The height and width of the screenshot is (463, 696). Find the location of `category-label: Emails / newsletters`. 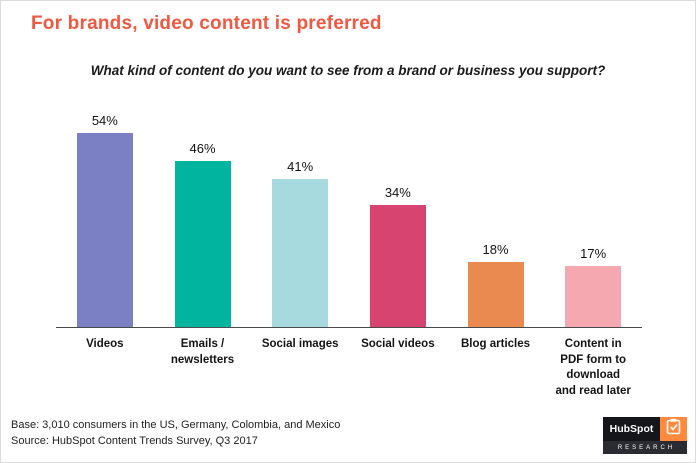

category-label: Emails / newsletters is located at coordinates (202, 352).